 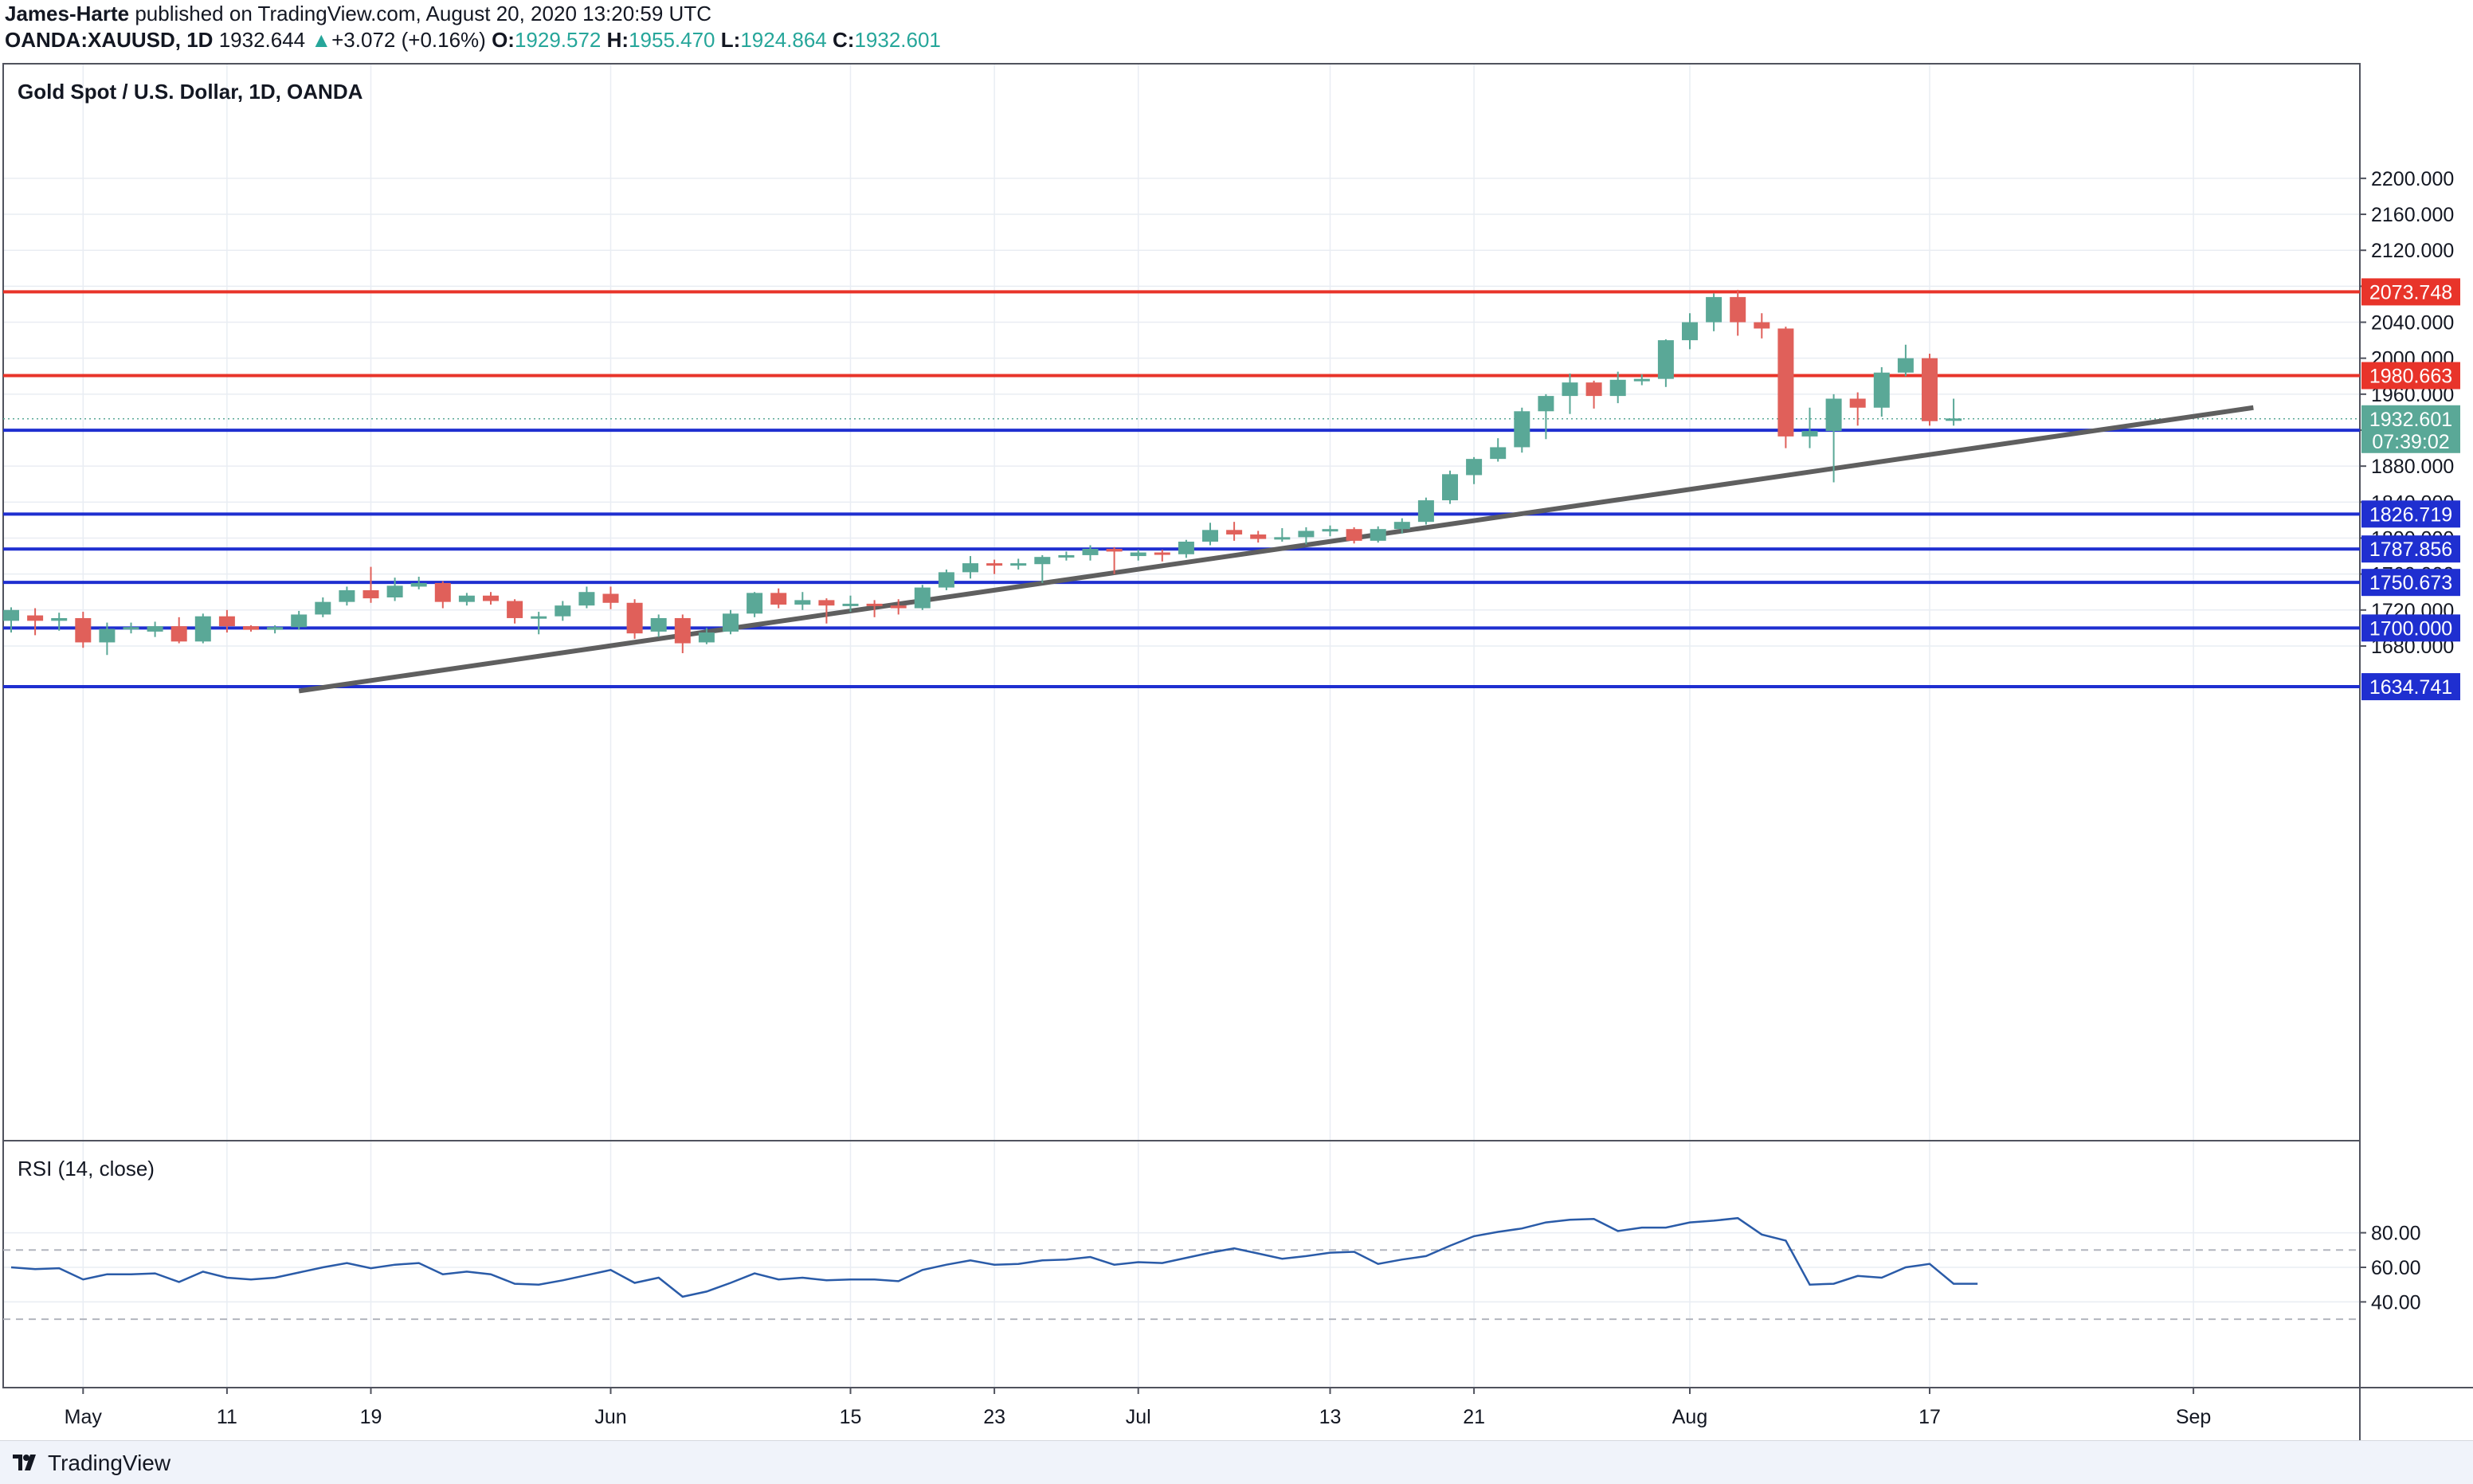 I want to click on tradingview-logo-icon, so click(x=25, y=1463).